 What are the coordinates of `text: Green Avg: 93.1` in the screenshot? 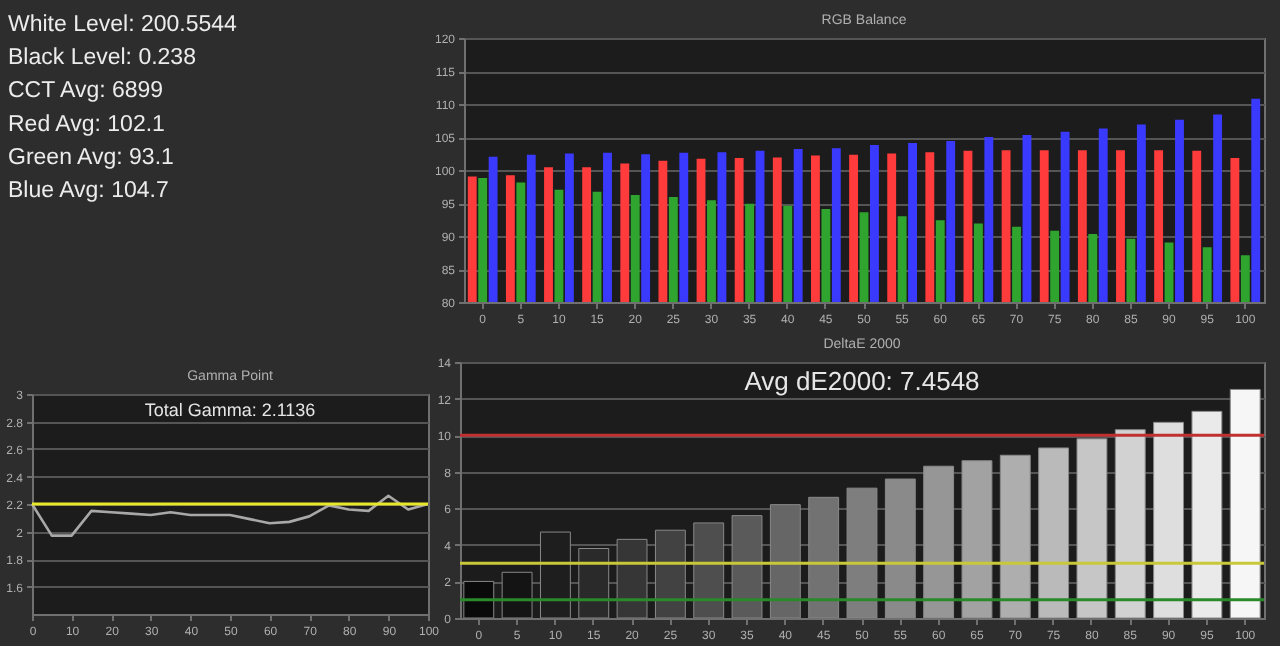 It's located at (91, 158).